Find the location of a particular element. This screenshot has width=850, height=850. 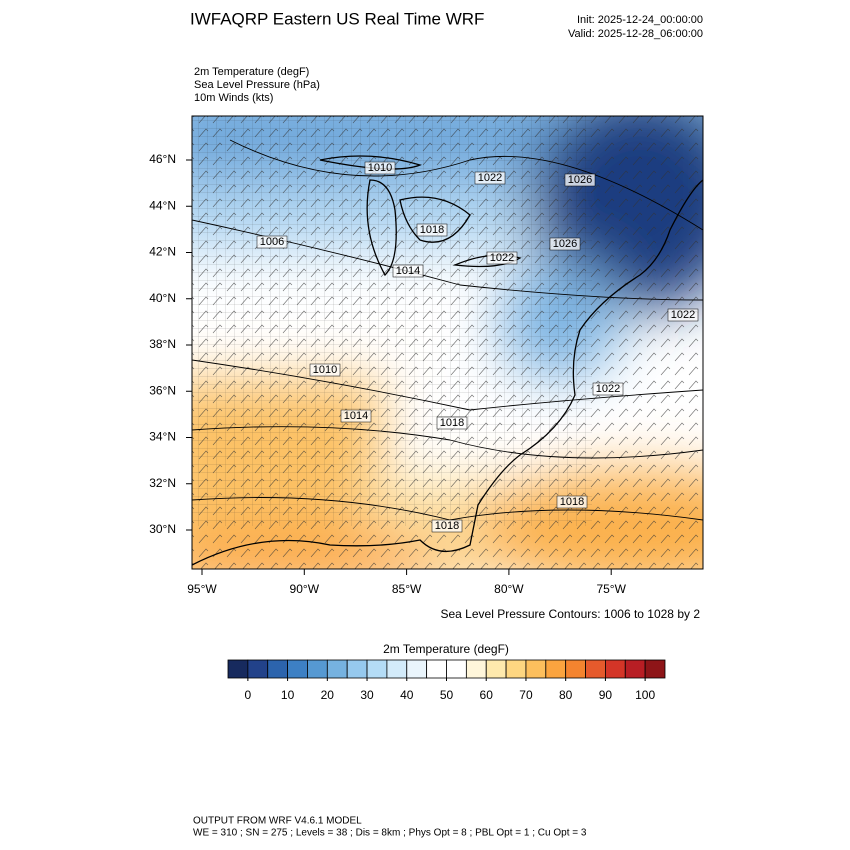

colorbar-tick-label: 80 is located at coordinates (566, 695).